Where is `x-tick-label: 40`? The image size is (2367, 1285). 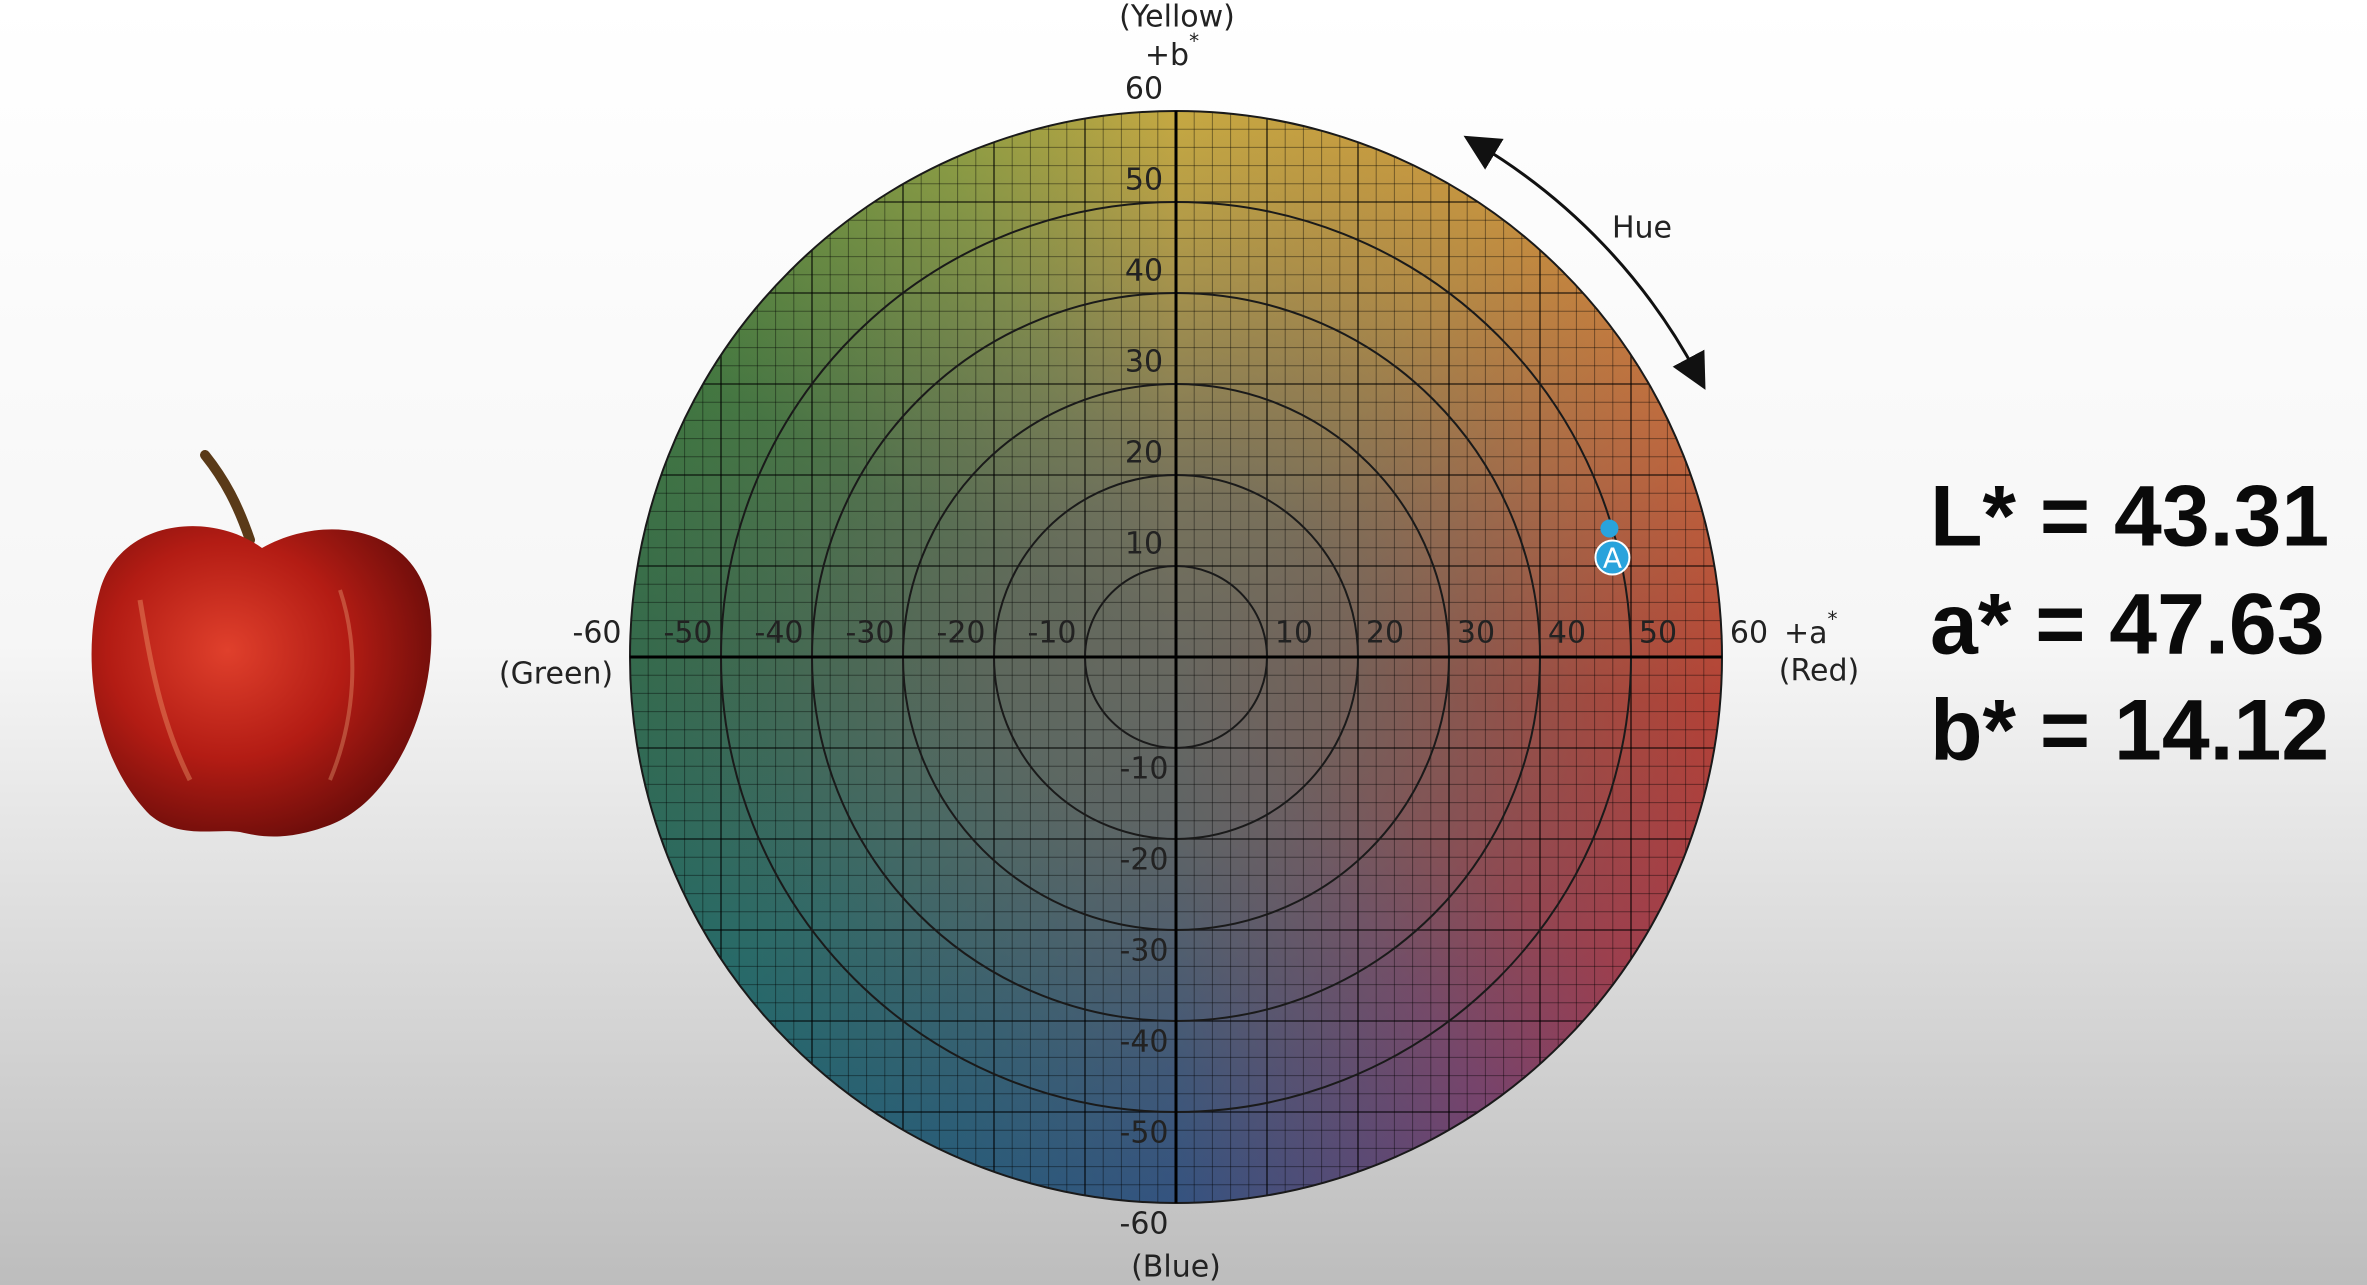
x-tick-label: 40 is located at coordinates (1567, 633).